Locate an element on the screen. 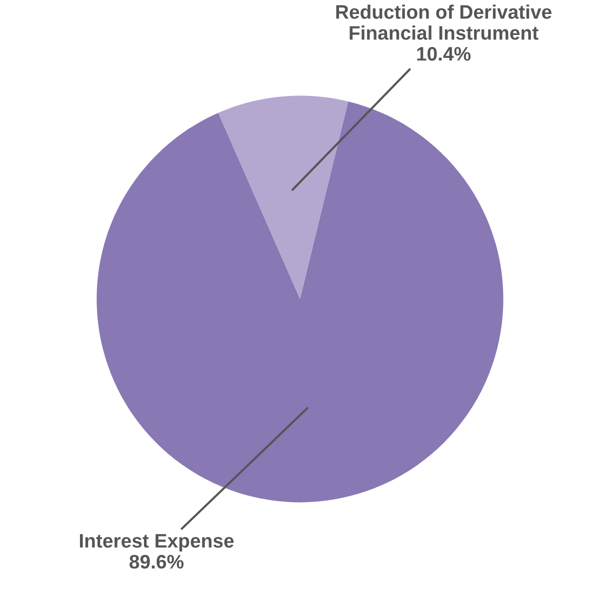 The image size is (600, 598). data-label: 89.6% is located at coordinates (157, 561).